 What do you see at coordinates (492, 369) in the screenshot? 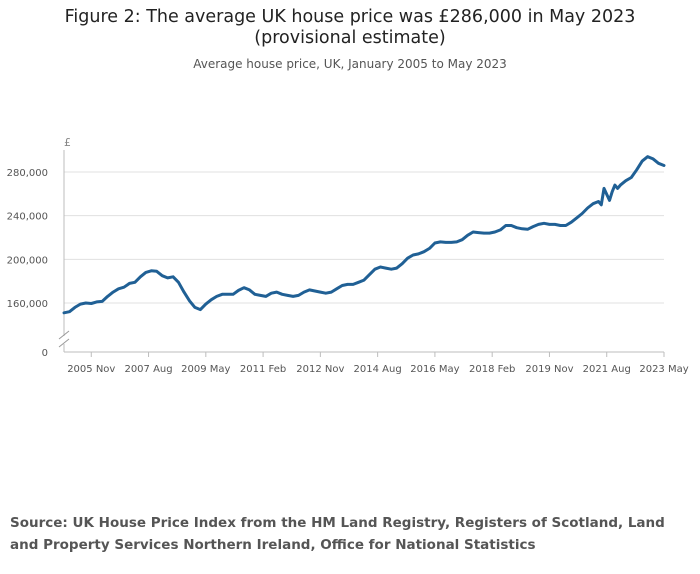
I see `x-tick-label: 2018 Feb` at bounding box center [492, 369].